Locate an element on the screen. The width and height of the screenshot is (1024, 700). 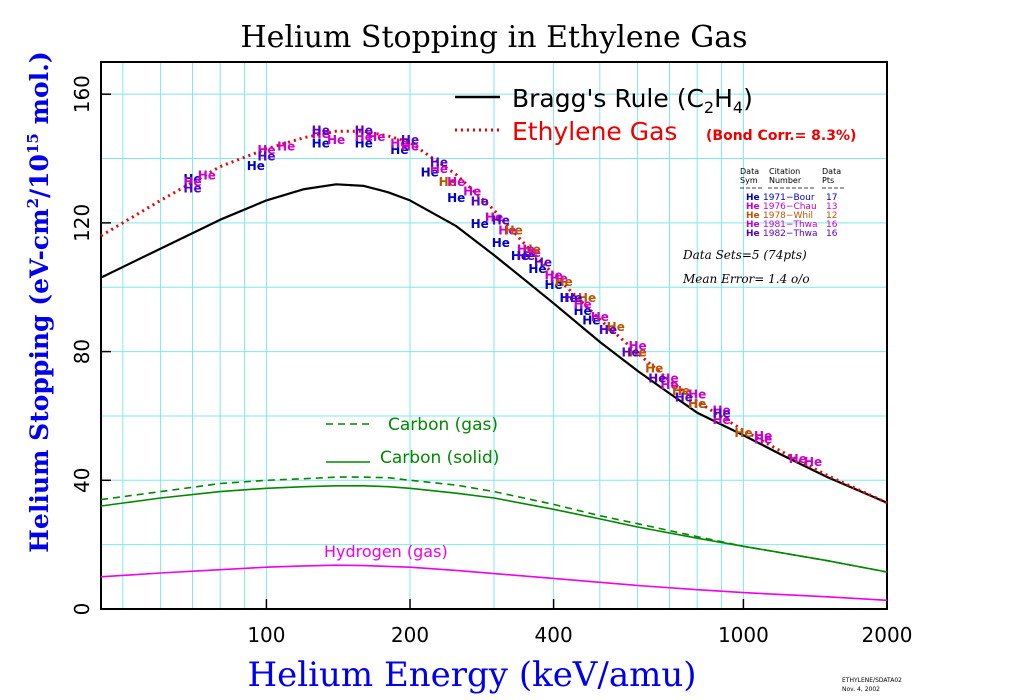
y-axis-label: Helium Stopping (eV-cm2/1015 mol.) is located at coordinates (39, 301).